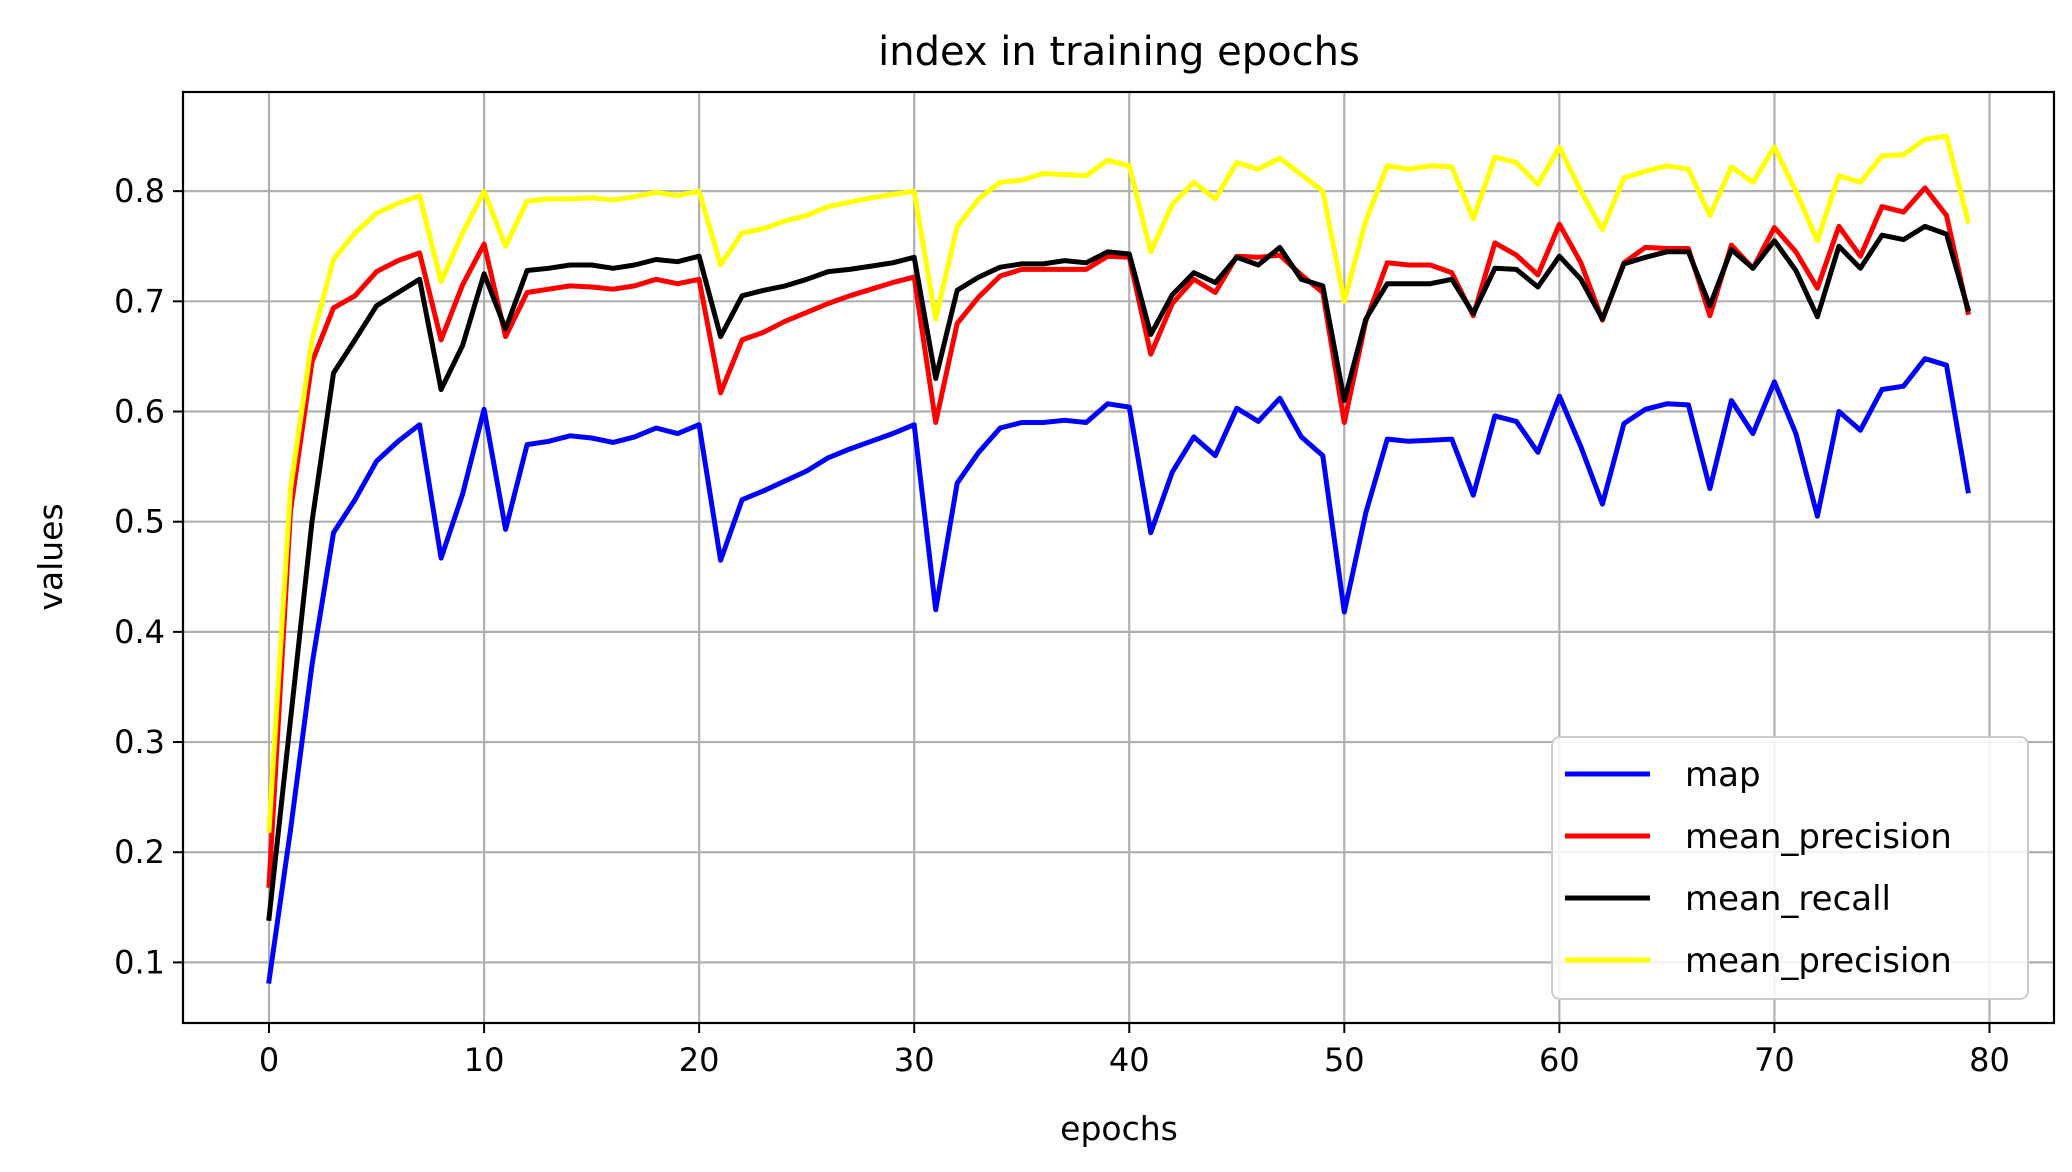 Image resolution: width=2072 pixels, height=1172 pixels. Describe the element at coordinates (914, 1060) in the screenshot. I see `x-tick-label: 30` at that location.